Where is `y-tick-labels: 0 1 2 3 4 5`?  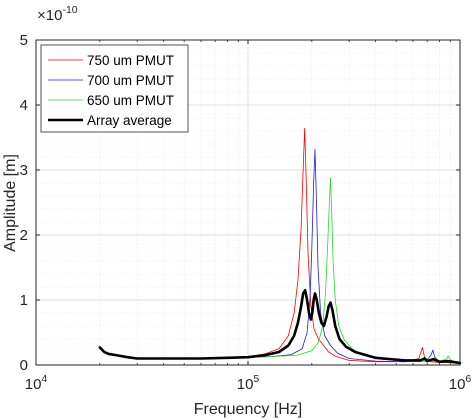 y-tick-labels: 0 1 2 3 4 5 is located at coordinates (24, 203).